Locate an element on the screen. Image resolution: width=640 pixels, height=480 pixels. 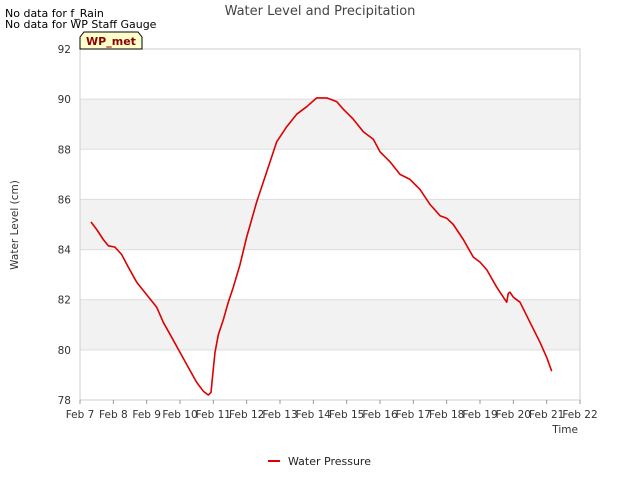
x-tick-label-13: Feb 13 is located at coordinates (279, 415).